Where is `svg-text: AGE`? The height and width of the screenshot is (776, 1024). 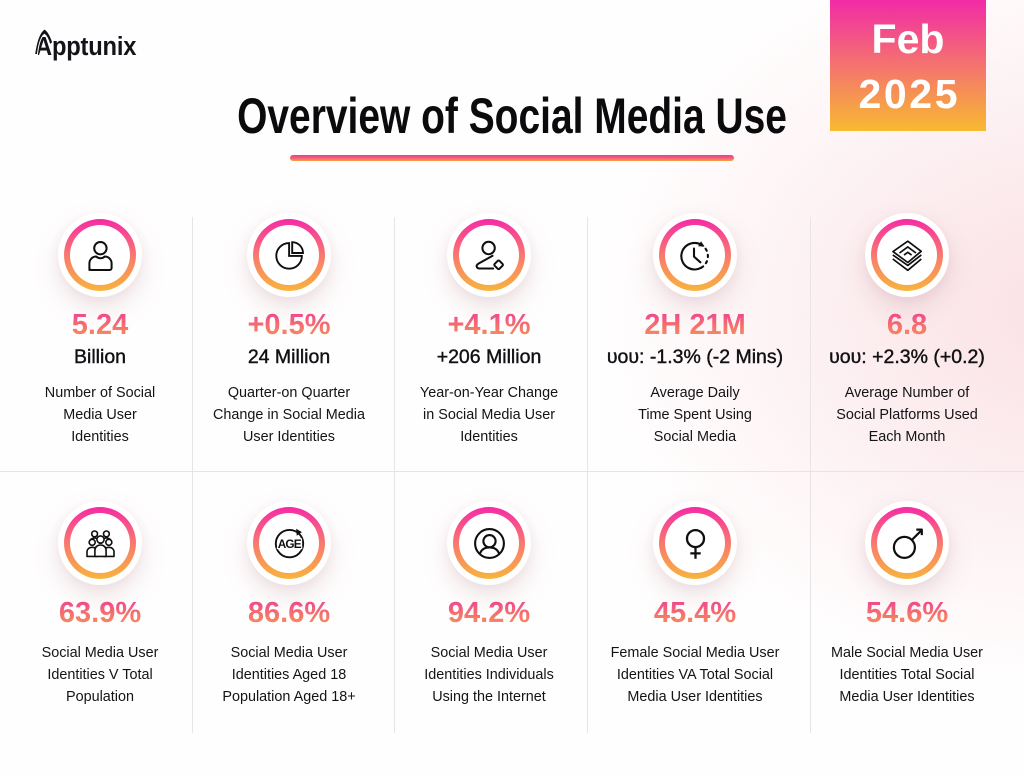 svg-text: AGE is located at coordinates (289, 543).